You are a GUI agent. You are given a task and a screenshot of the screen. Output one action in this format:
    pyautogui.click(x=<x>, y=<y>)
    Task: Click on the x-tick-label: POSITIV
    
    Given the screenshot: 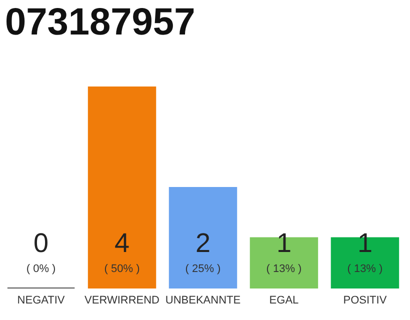 What is the action you would take?
    pyautogui.click(x=365, y=300)
    